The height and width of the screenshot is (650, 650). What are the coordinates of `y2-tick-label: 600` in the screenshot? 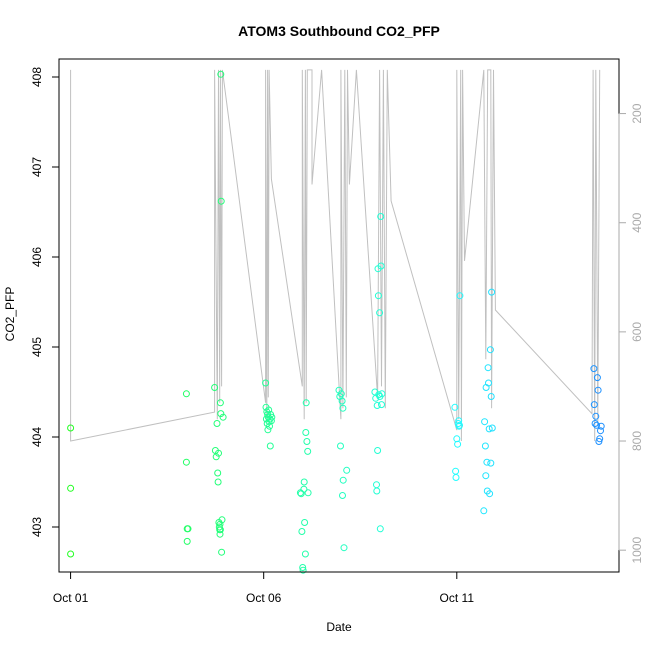 It's located at (637, 332).